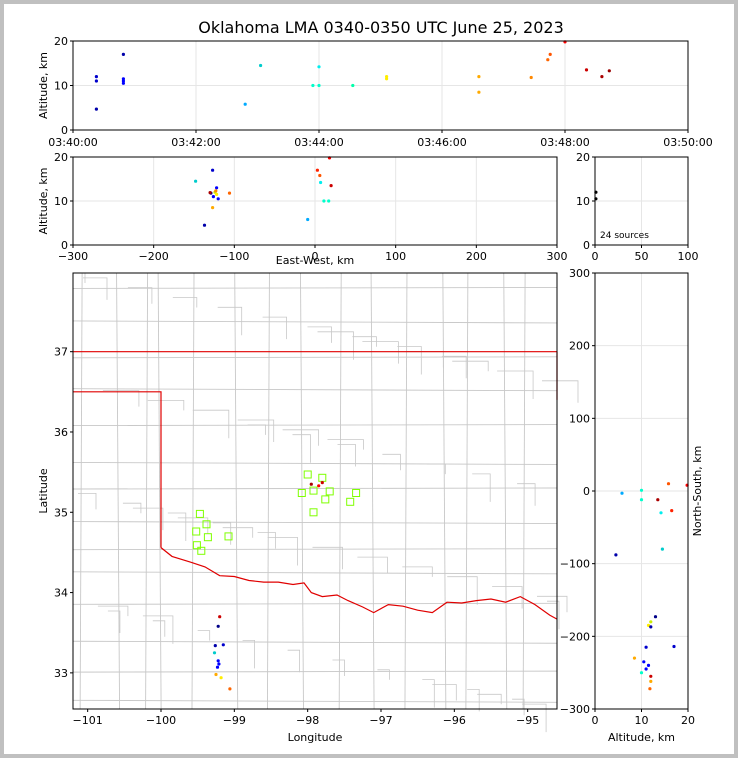 The width and height of the screenshot is (738, 758). What do you see at coordinates (586, 491) in the screenshot?
I see `ns-y-tick-label: 0` at bounding box center [586, 491].